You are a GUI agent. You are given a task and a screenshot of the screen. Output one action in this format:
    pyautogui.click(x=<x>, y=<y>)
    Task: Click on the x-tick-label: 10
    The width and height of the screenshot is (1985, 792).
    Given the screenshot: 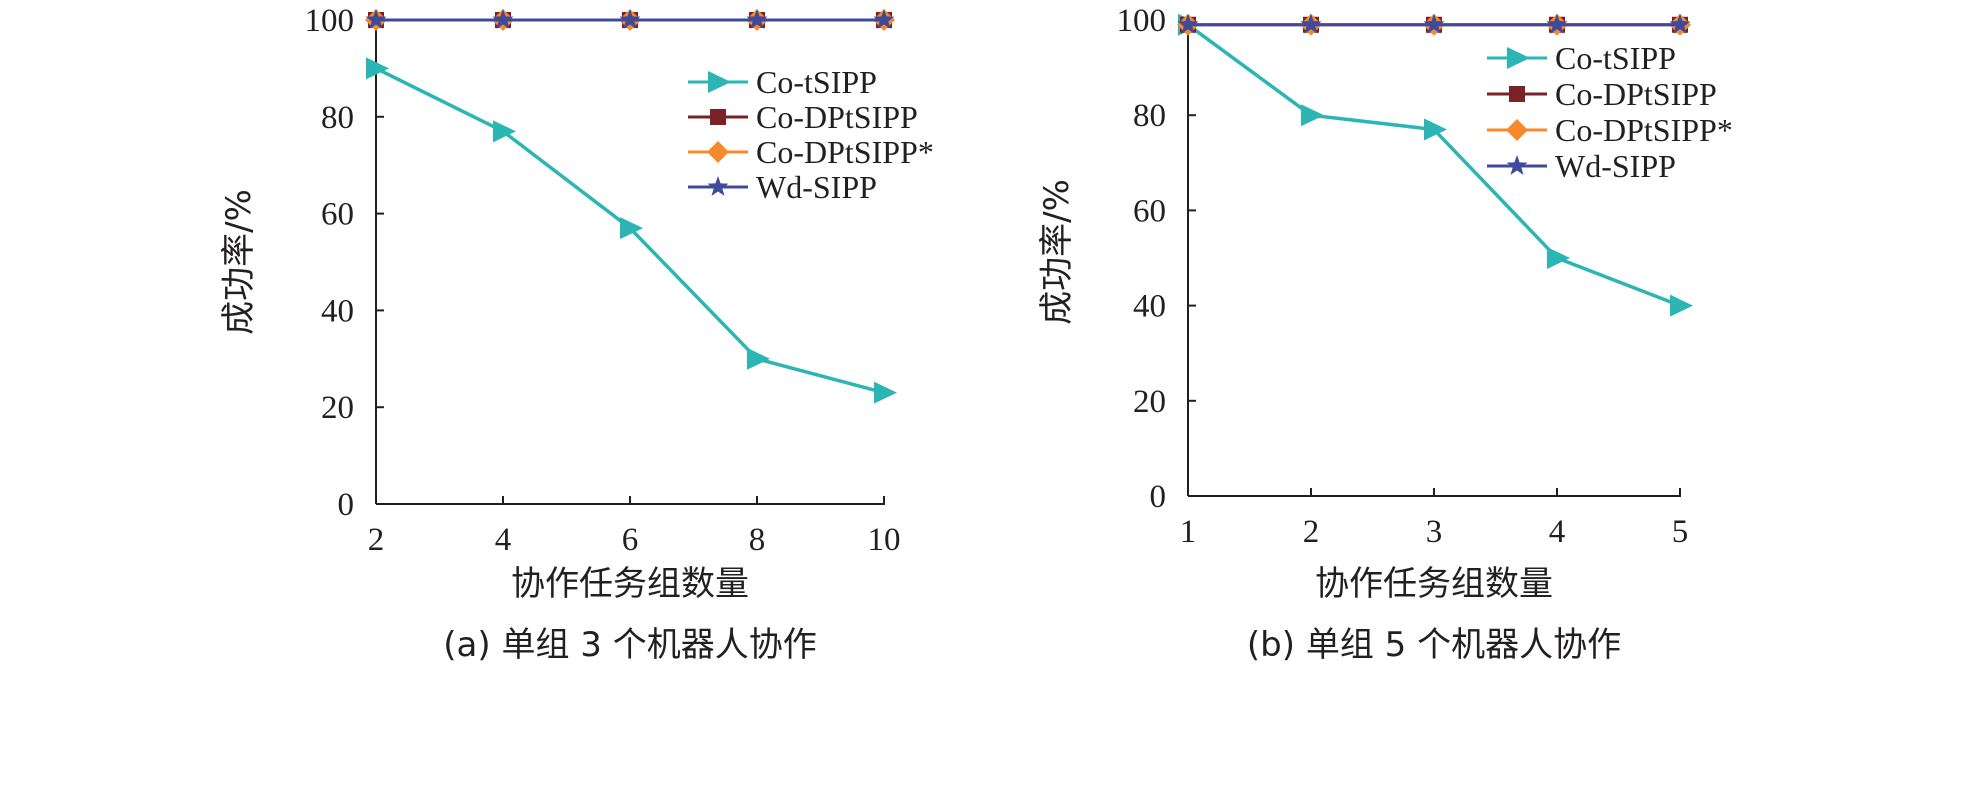 What is the action you would take?
    pyautogui.click(x=884, y=540)
    